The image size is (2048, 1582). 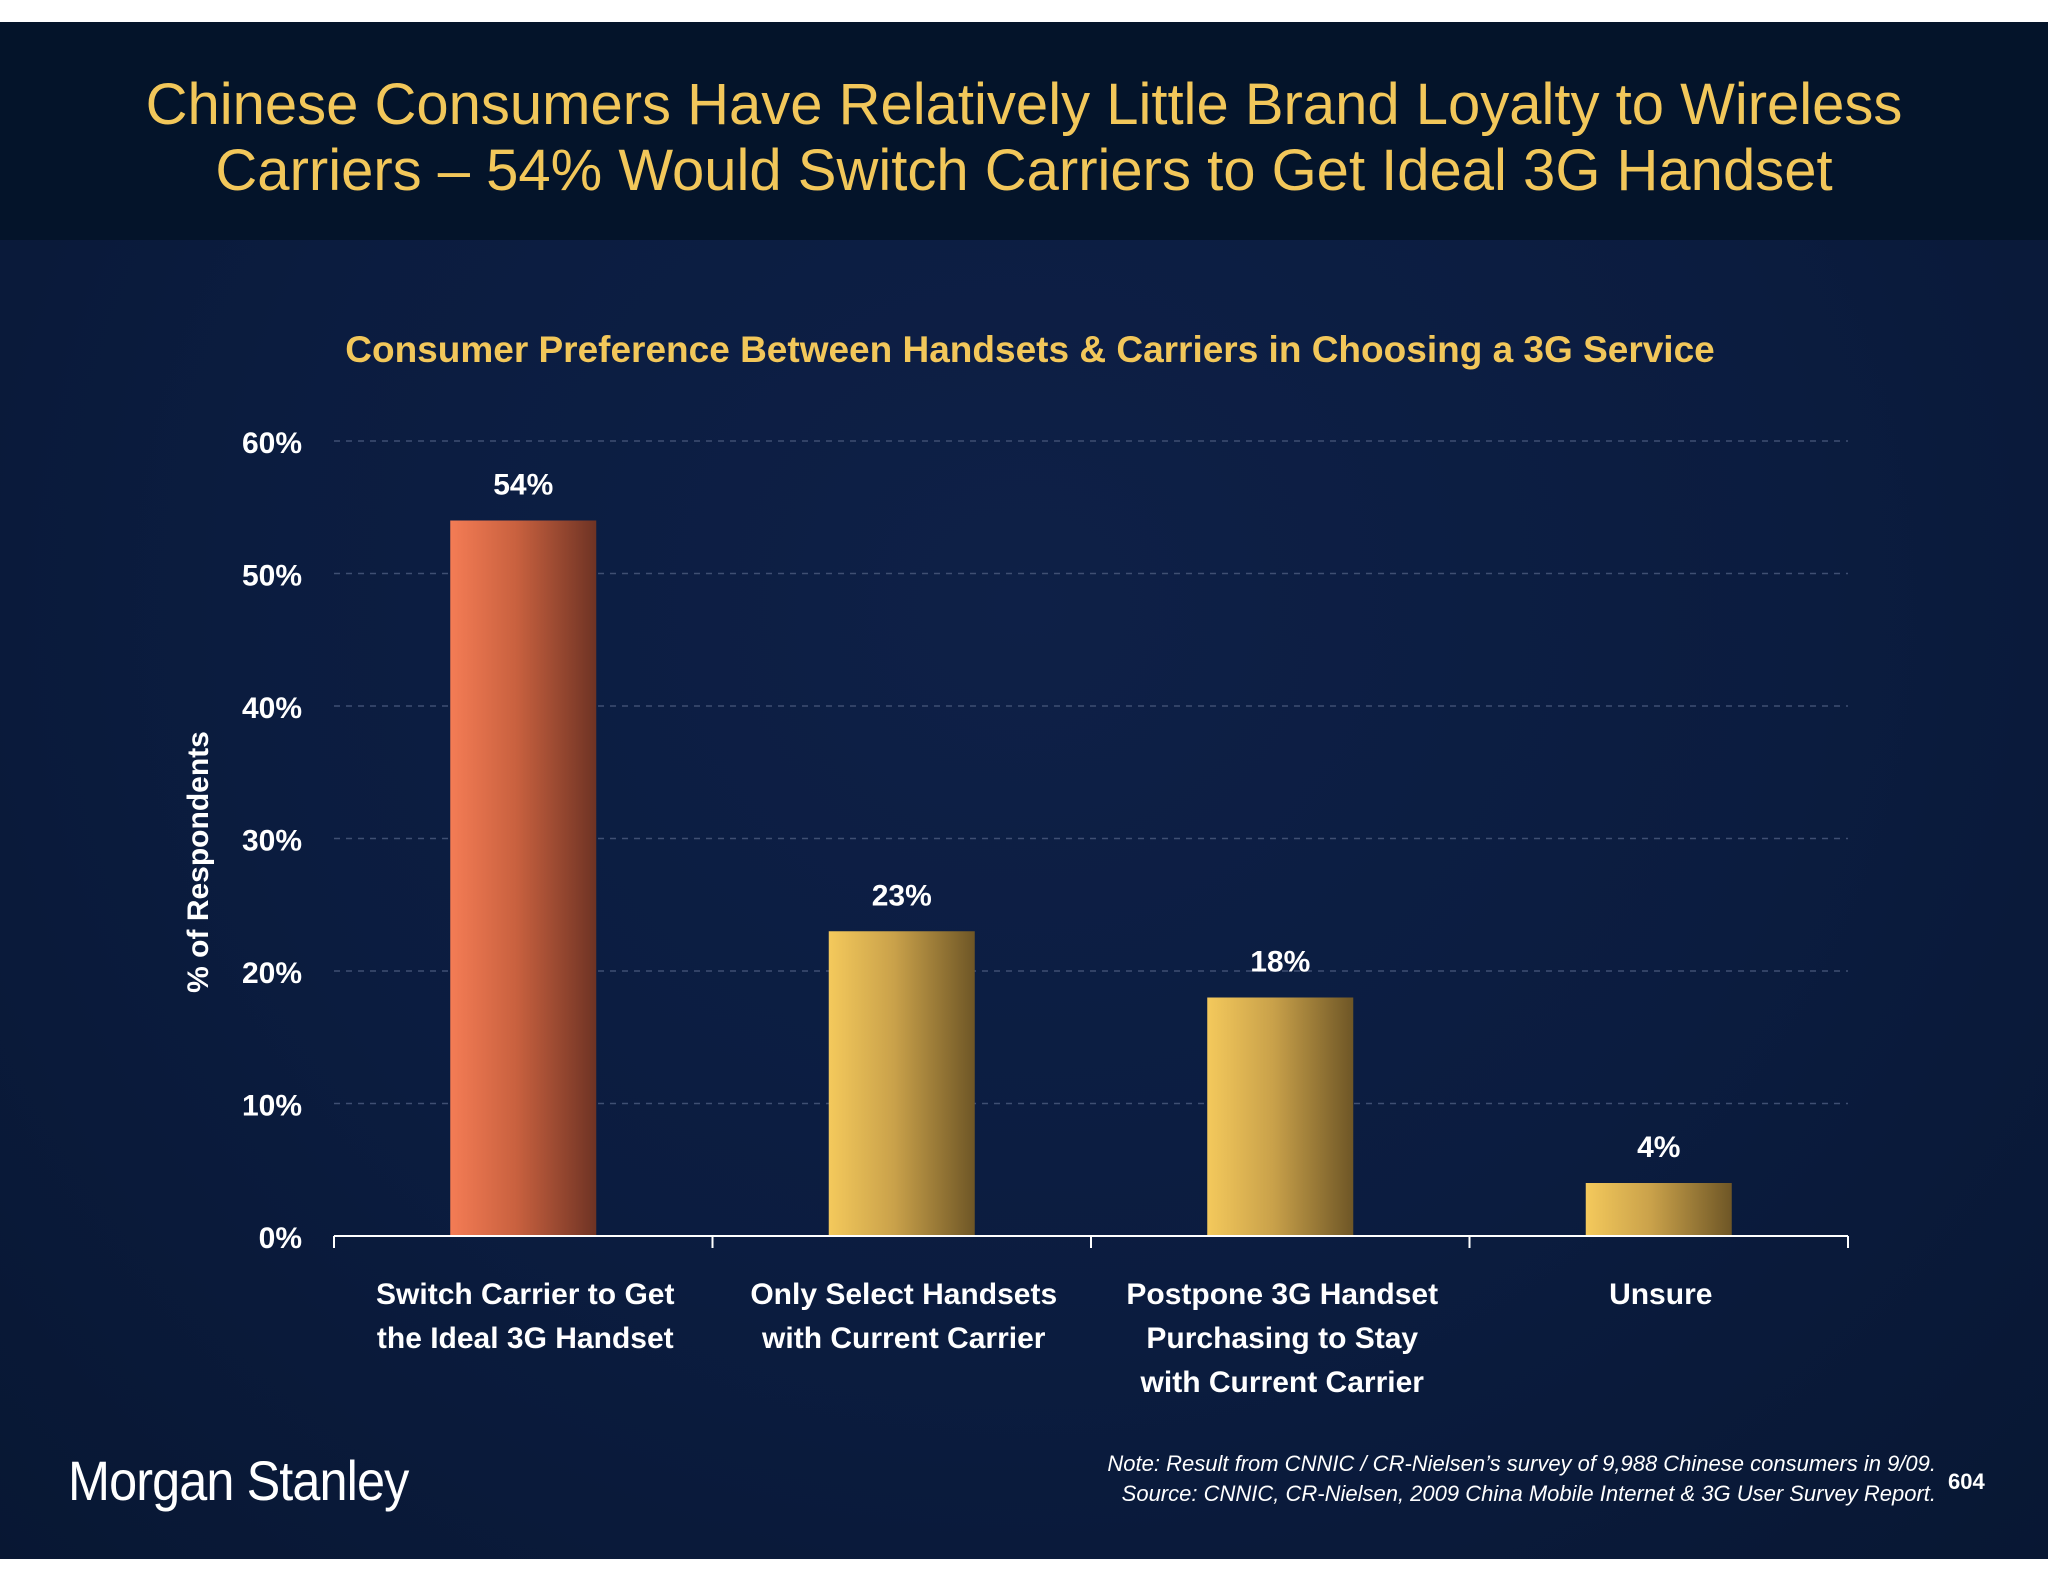 I want to click on page-number: 604, so click(x=1966, y=1481).